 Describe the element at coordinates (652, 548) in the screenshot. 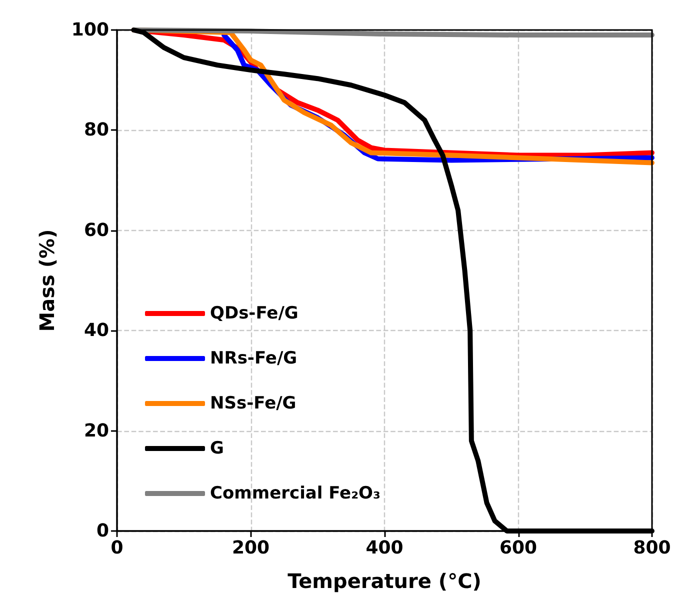

I see `x-tick-label: 800` at that location.